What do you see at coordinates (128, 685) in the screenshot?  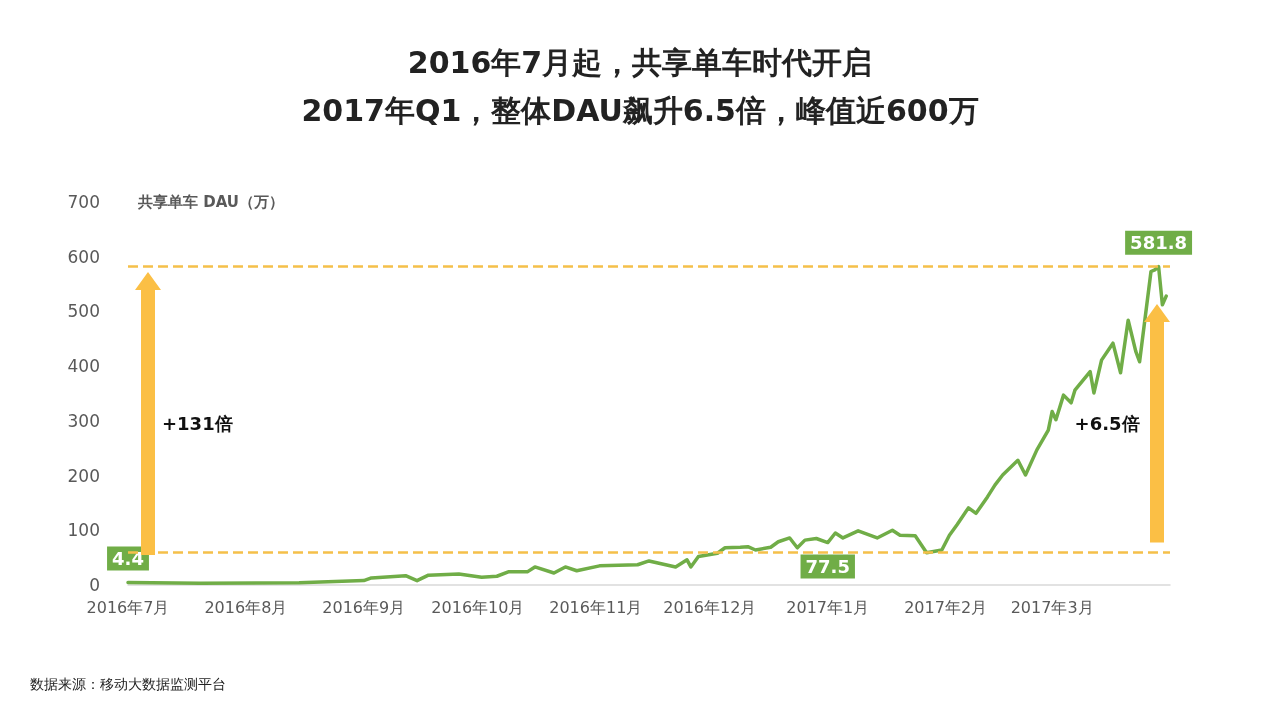 I see `source-note: 数据来源：移动大数据监测平台` at bounding box center [128, 685].